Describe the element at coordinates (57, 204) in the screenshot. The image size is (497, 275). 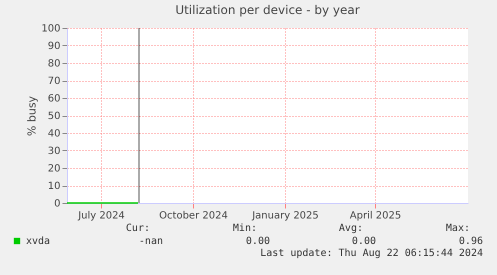
I see `y-tick-label: 0` at that location.